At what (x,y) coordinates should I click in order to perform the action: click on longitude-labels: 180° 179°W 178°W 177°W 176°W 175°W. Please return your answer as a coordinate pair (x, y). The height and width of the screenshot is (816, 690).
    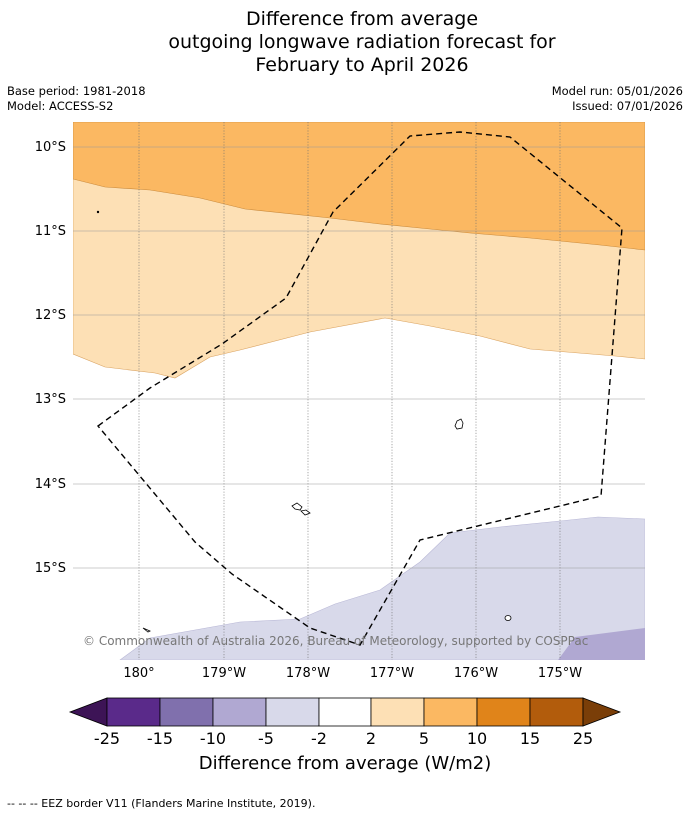
    Looking at the image, I should click on (352, 673).